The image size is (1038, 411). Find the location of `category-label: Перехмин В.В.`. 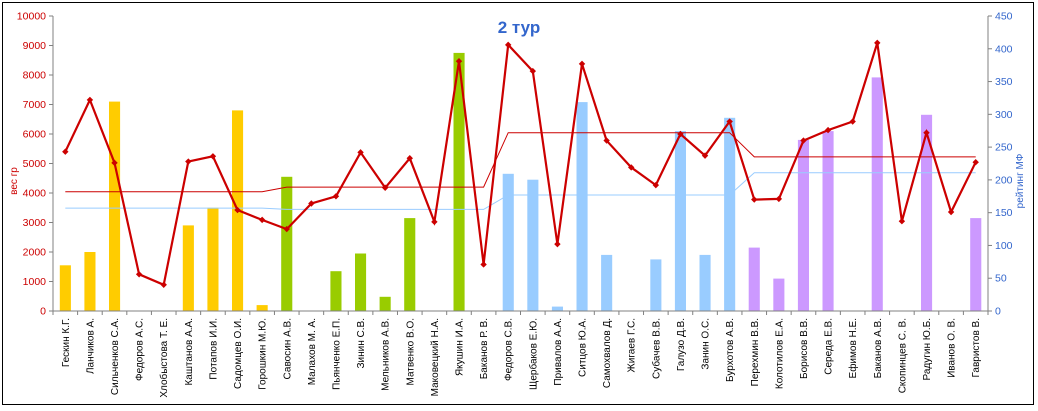

category-label: Перехмин В.В. is located at coordinates (755, 352).